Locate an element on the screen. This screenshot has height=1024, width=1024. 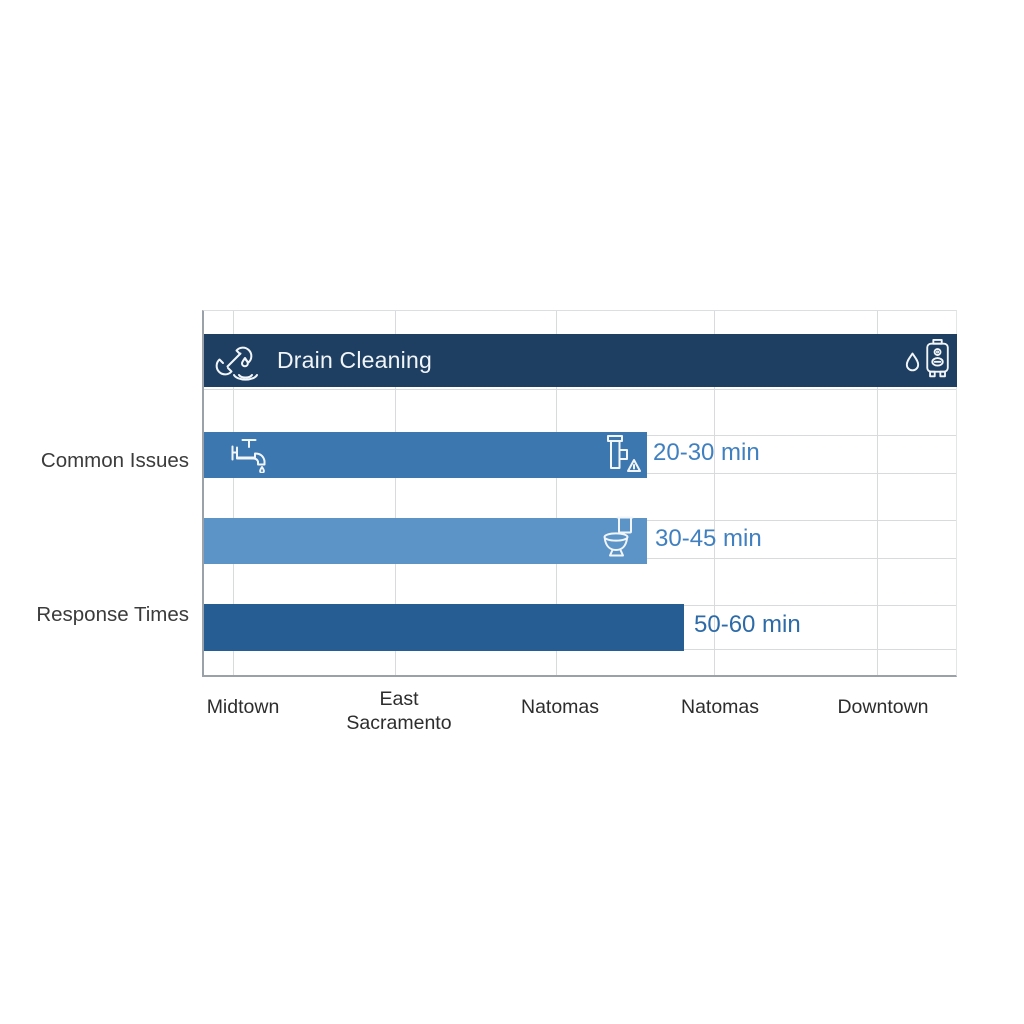
x-axis-label-midtown: Midtown is located at coordinates (243, 707).